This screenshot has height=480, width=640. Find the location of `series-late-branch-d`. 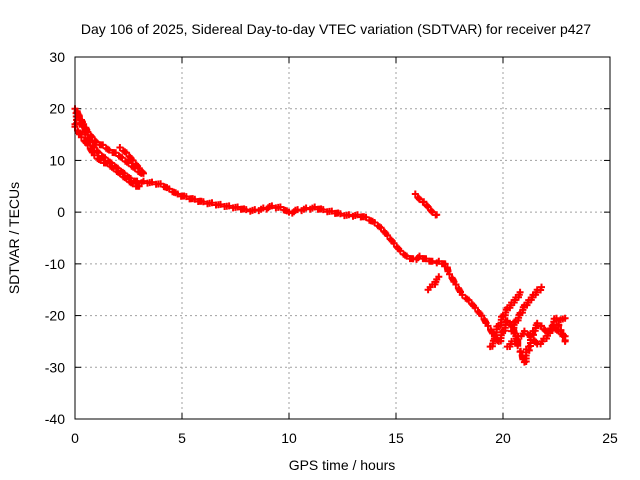

series-late-branch-d is located at coordinates (561, 331).